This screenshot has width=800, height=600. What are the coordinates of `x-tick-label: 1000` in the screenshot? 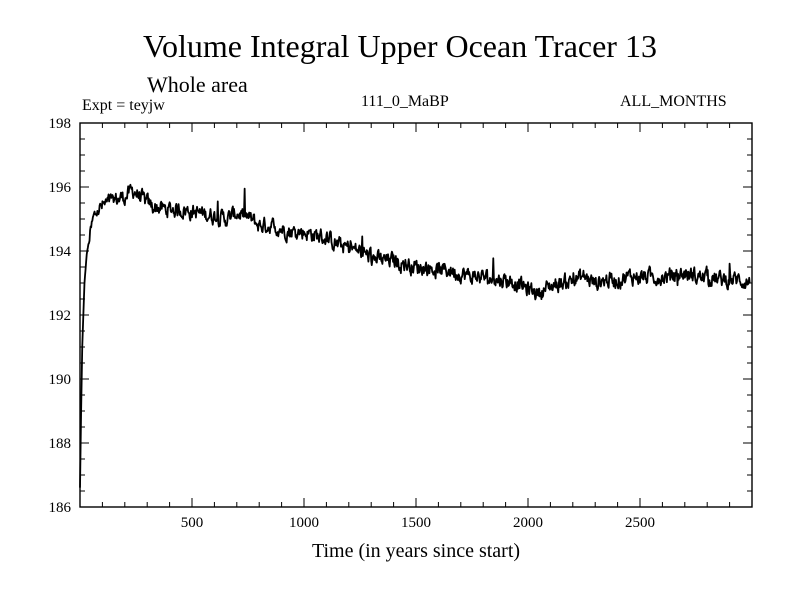 It's located at (304, 523).